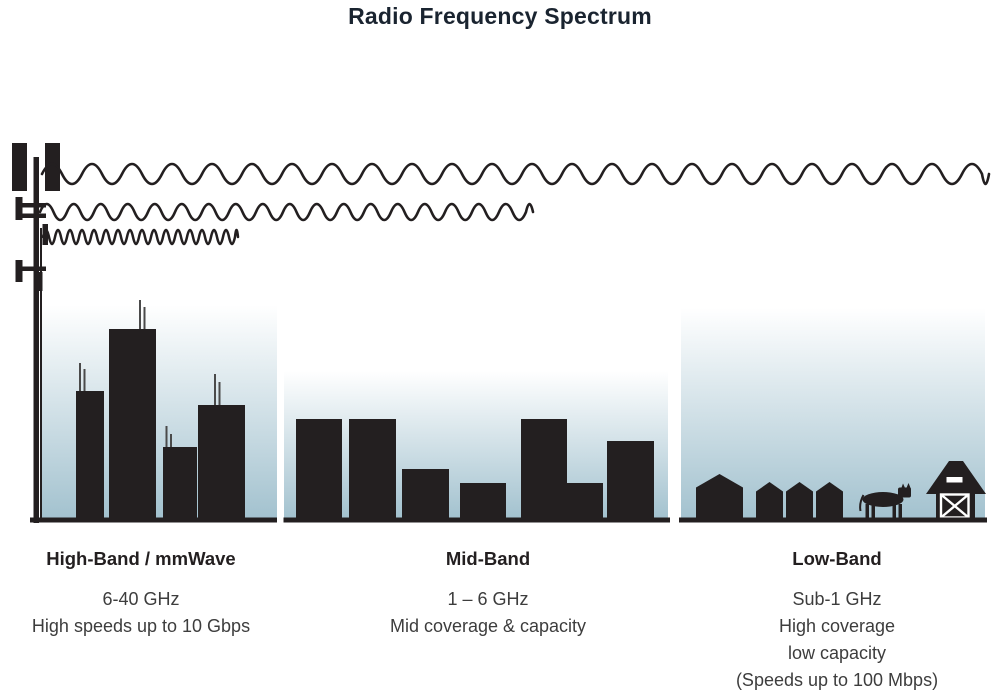  What do you see at coordinates (160, 409) in the screenshot?
I see `city-skyline` at bounding box center [160, 409].